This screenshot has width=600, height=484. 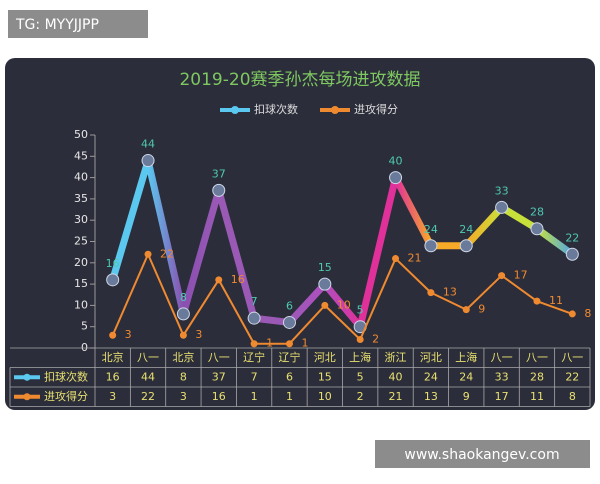 I want to click on table-cell: 15, so click(x=325, y=376).